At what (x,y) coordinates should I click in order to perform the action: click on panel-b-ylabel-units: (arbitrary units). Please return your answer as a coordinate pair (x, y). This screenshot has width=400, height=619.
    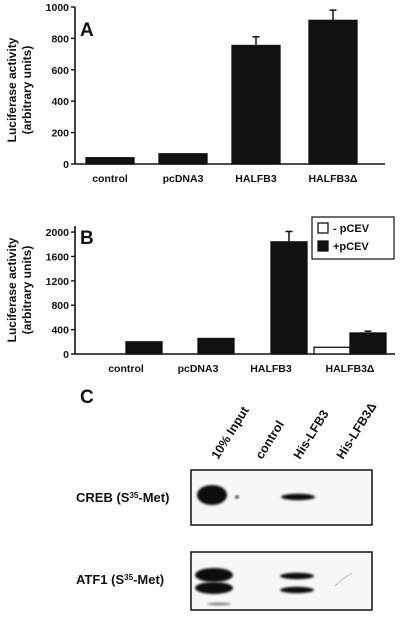
    Looking at the image, I should click on (27, 290).